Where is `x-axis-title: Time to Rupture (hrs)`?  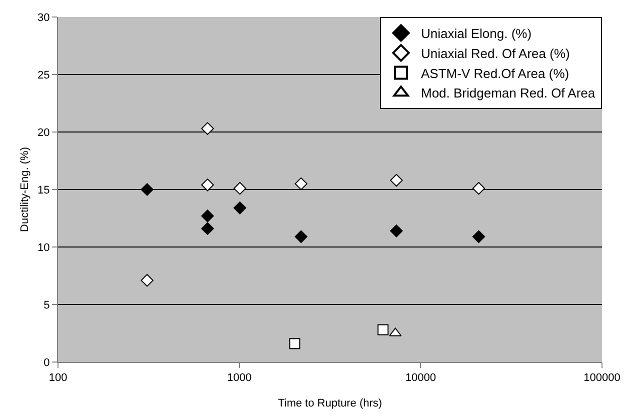
x-axis-title: Time to Rupture (hrs) is located at coordinates (330, 403).